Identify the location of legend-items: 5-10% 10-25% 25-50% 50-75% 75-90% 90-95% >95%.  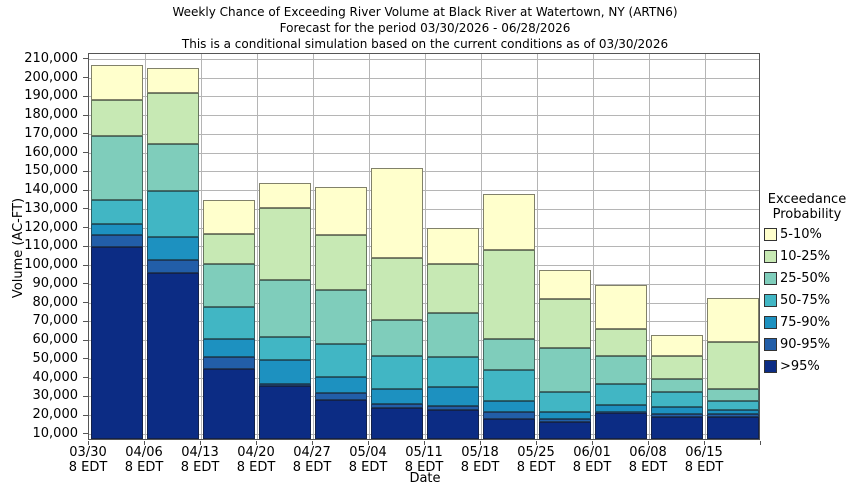
(807, 300).